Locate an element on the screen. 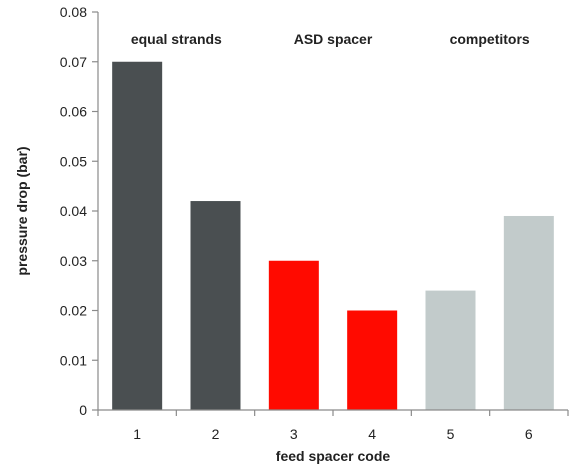  group-label: competitors is located at coordinates (490, 39).